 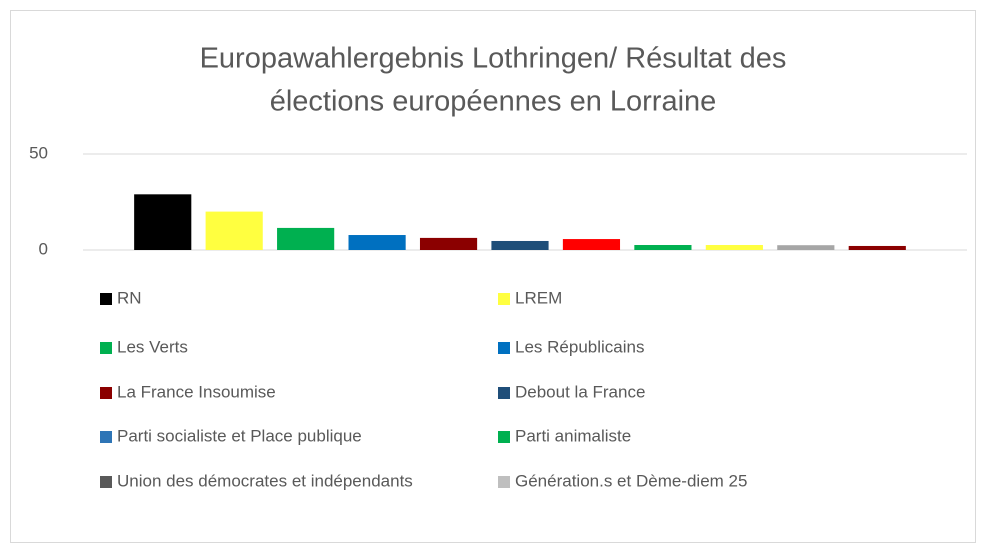 What do you see at coordinates (38, 152) in the screenshot?
I see `y-tick-label: 50` at bounding box center [38, 152].